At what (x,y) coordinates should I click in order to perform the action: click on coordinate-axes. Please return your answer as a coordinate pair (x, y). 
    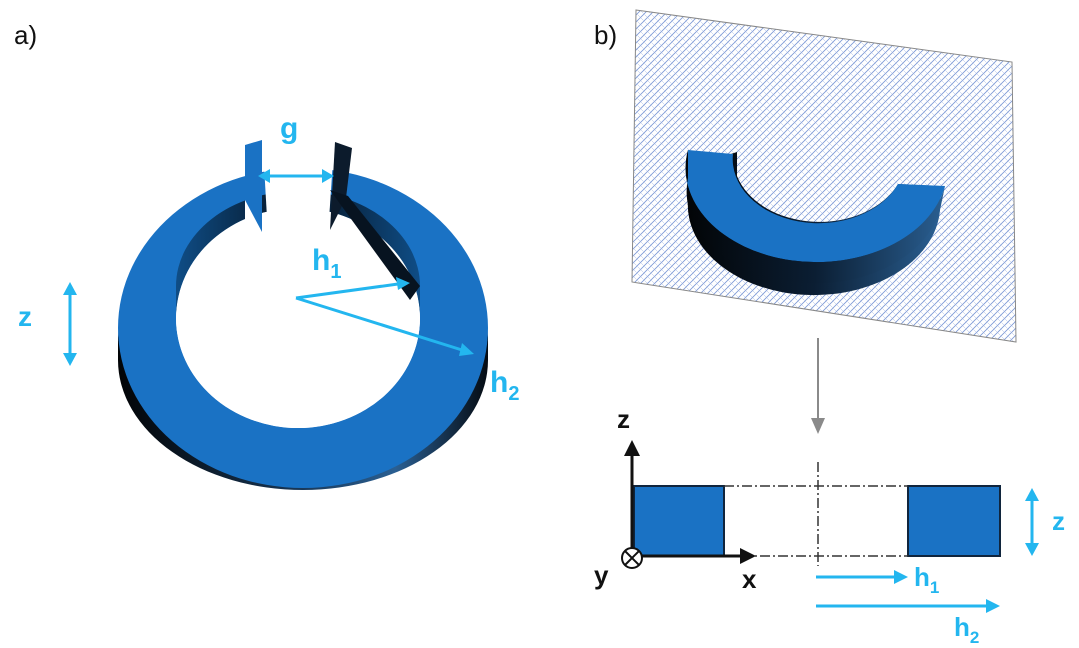
    Looking at the image, I should click on (690, 502).